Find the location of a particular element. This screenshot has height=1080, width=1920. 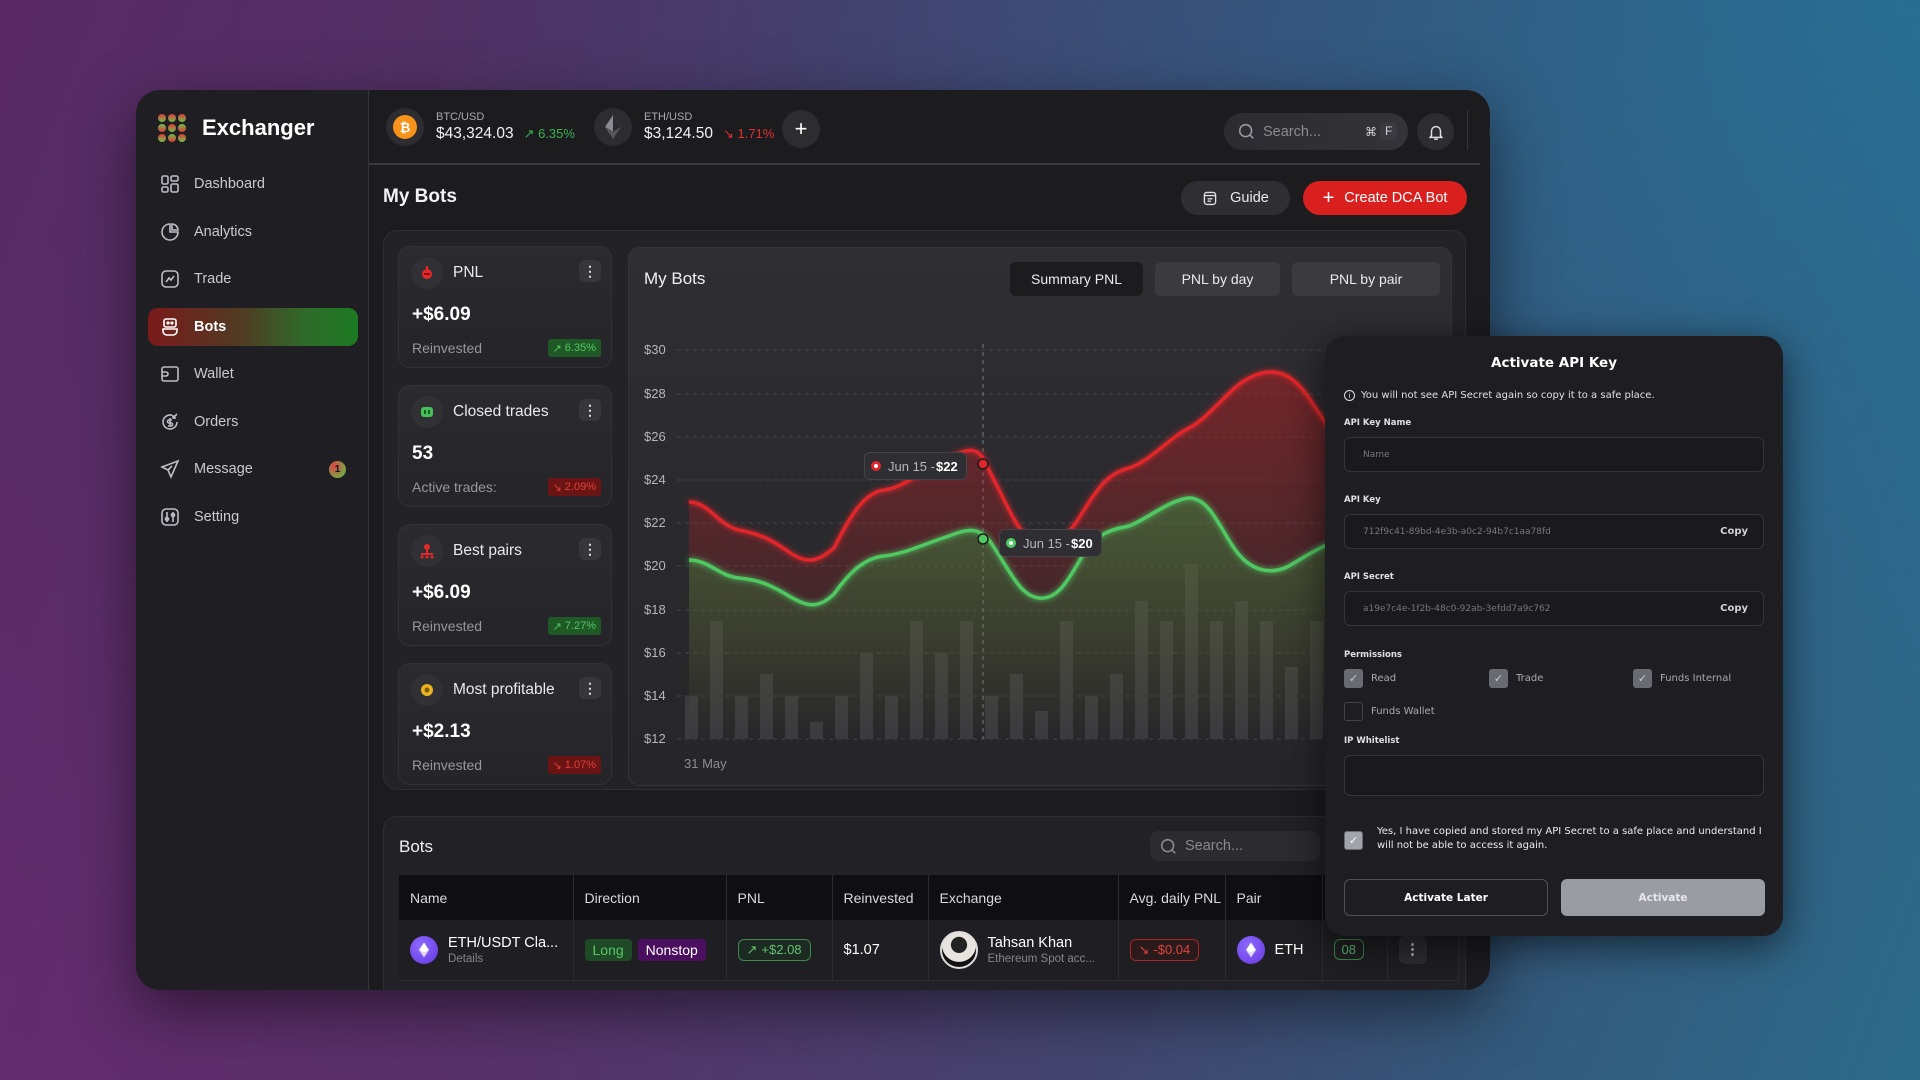

svg-text: $18 is located at coordinates (655, 609).